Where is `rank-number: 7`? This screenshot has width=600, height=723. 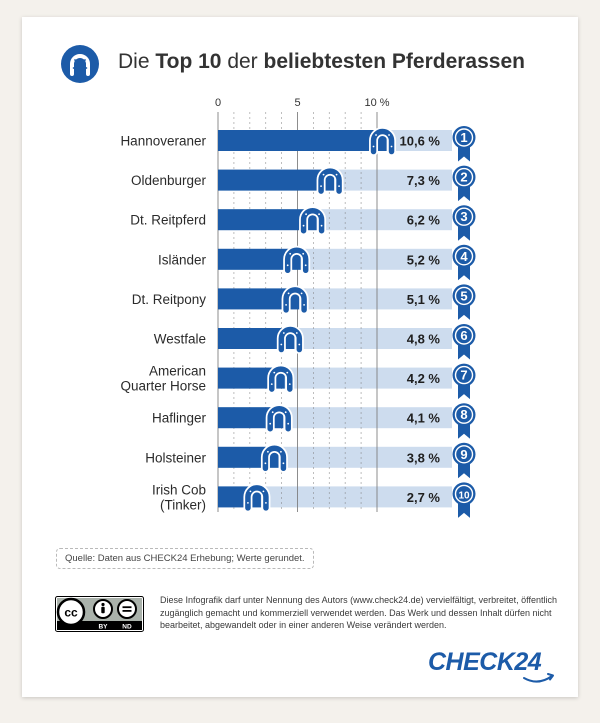
rank-number: 7 is located at coordinates (463, 375).